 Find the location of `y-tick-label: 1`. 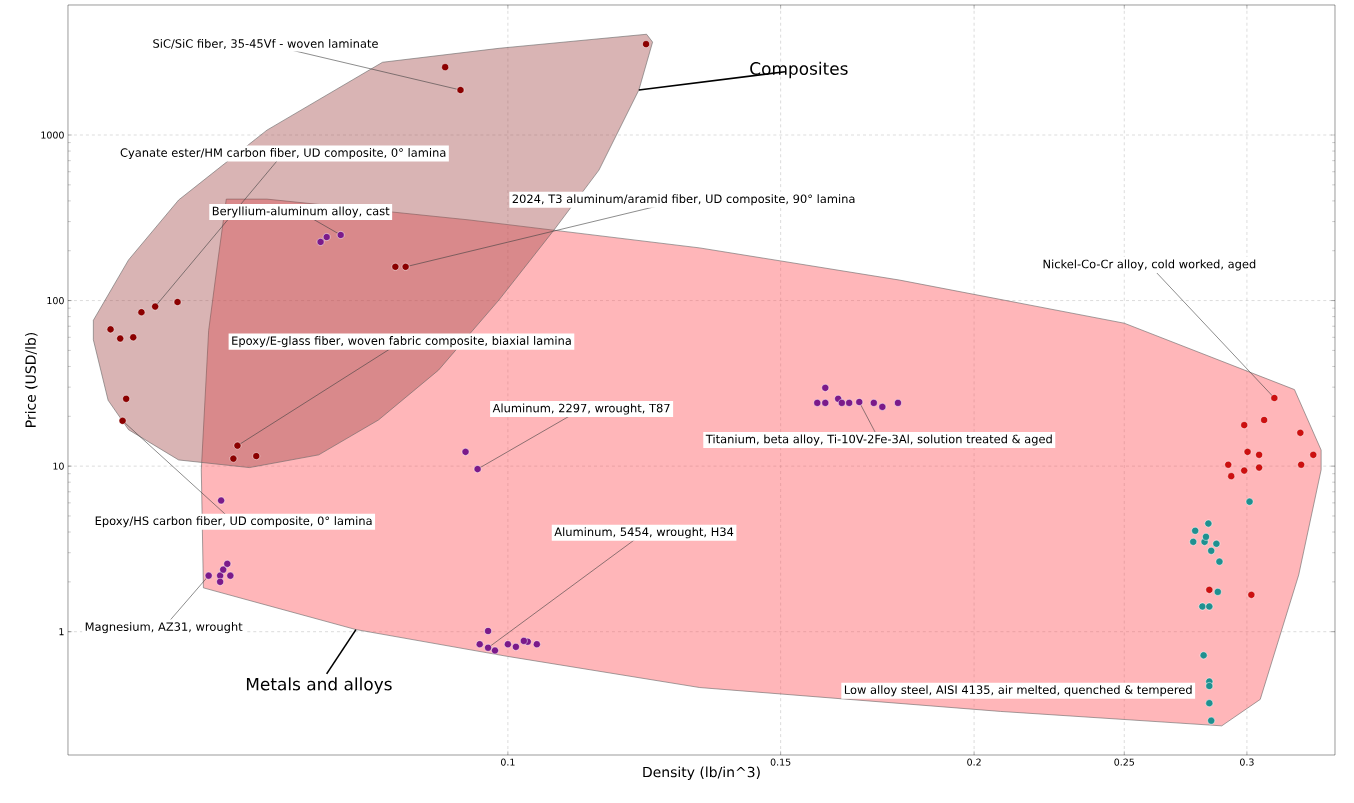

y-tick-label: 1 is located at coordinates (61, 632).